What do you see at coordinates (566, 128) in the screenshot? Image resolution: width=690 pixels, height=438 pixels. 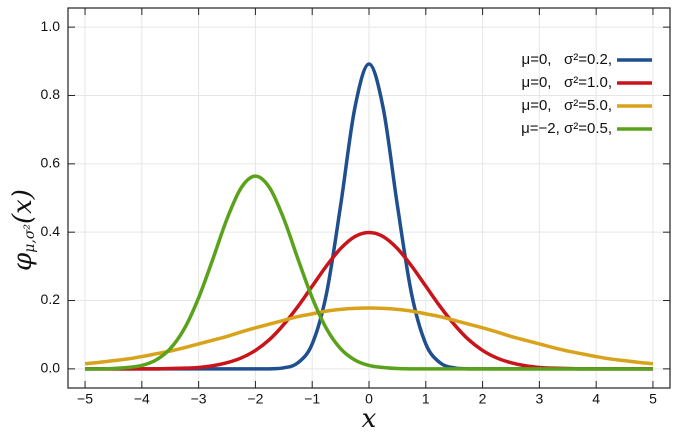 I see `legend-label: μ=−2, σ²=0.5,` at bounding box center [566, 128].